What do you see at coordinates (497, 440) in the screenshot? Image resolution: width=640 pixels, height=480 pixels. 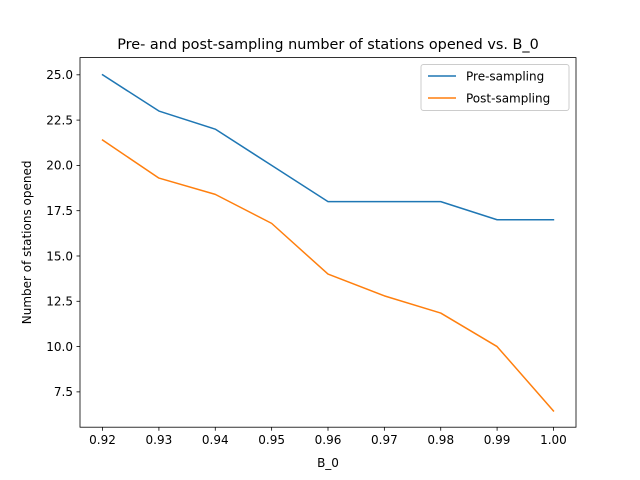 I see `x-tick-label: 0.99` at bounding box center [497, 440].